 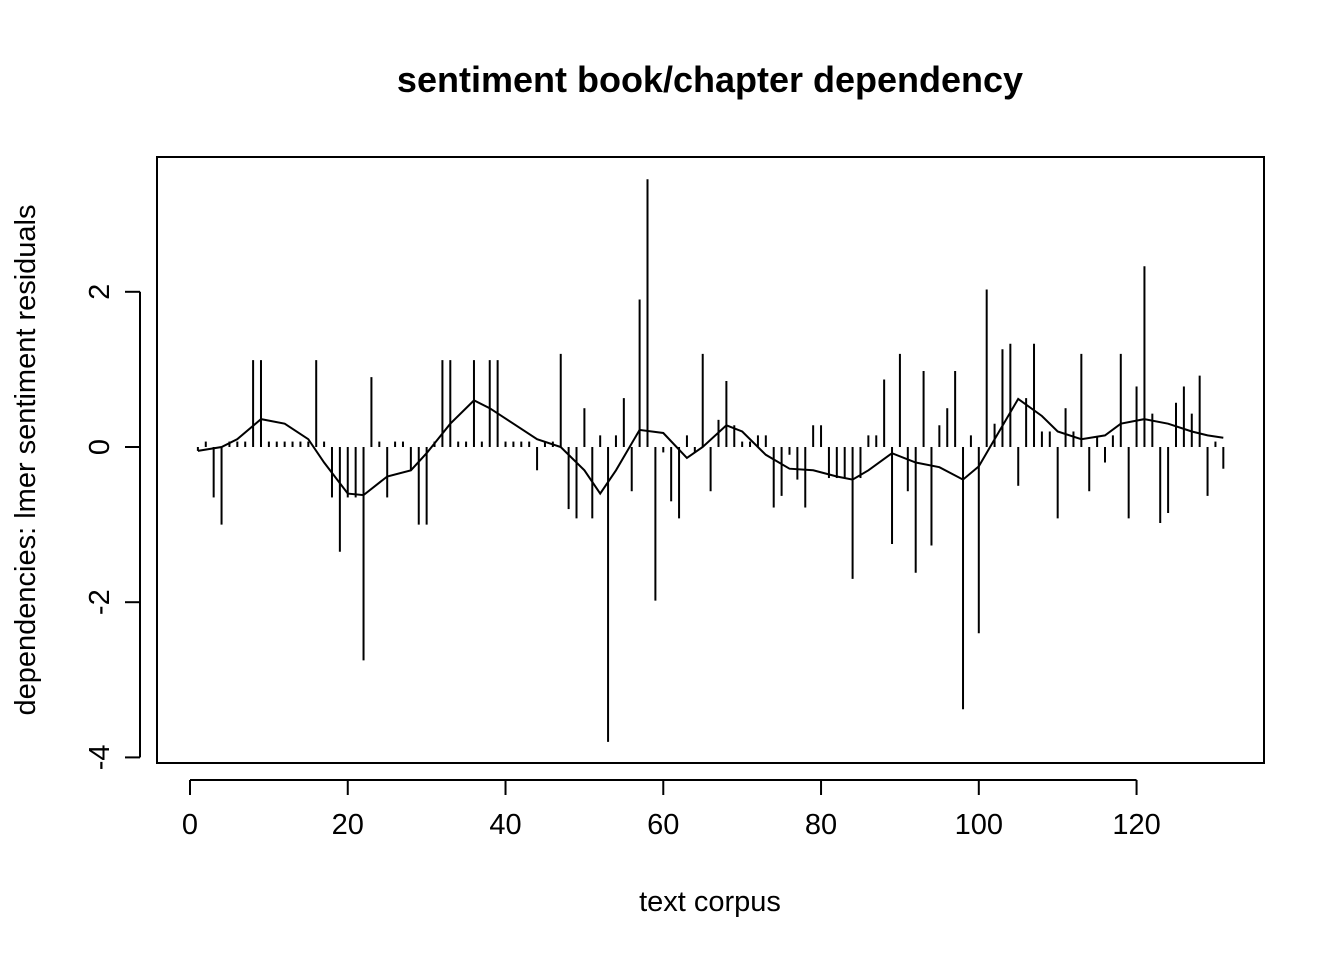 I want to click on y-tick-label: 2, so click(x=100, y=292).